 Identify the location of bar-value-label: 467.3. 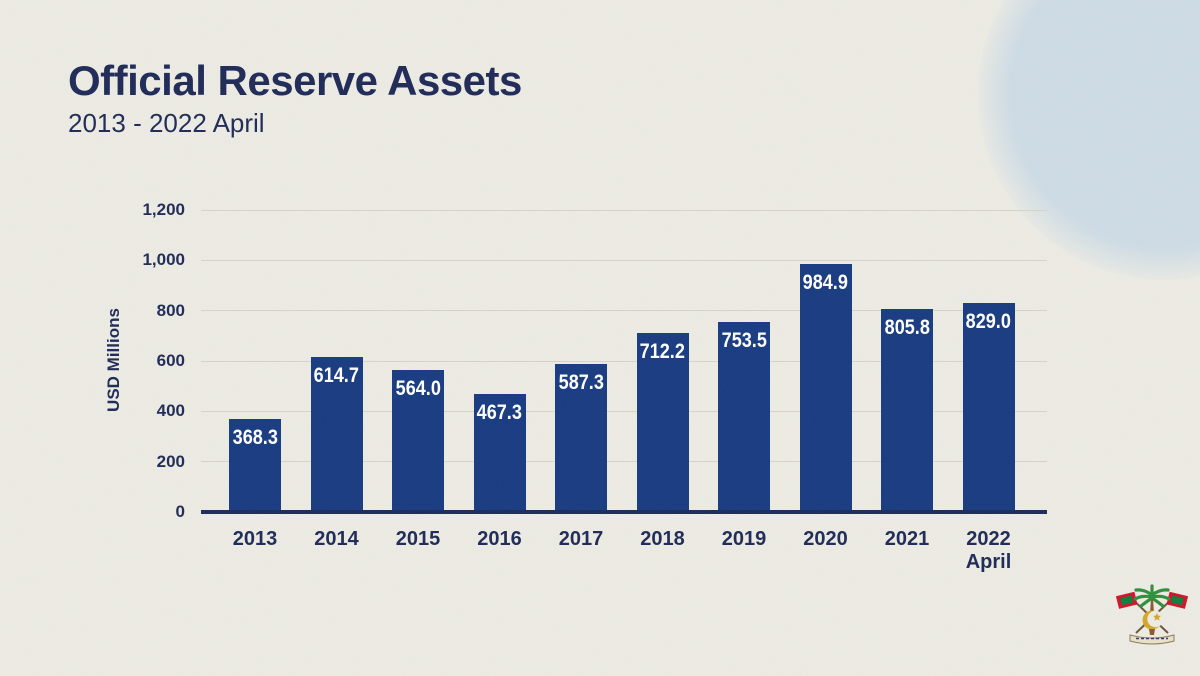
(499, 412).